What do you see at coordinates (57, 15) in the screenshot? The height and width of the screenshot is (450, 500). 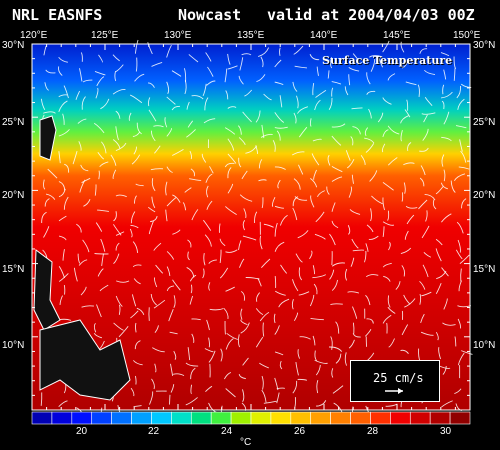 I see `source-title: NRL EASNFS` at bounding box center [57, 15].